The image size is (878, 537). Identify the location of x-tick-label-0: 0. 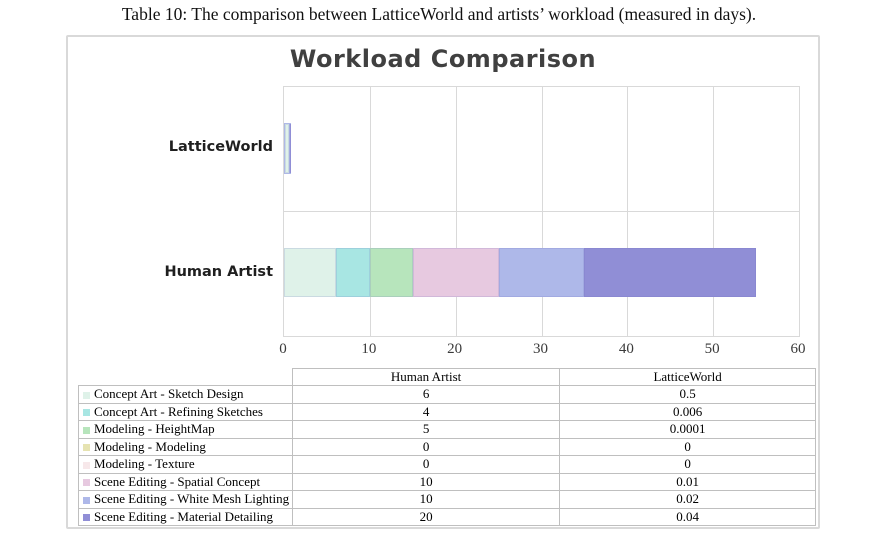
(283, 349).